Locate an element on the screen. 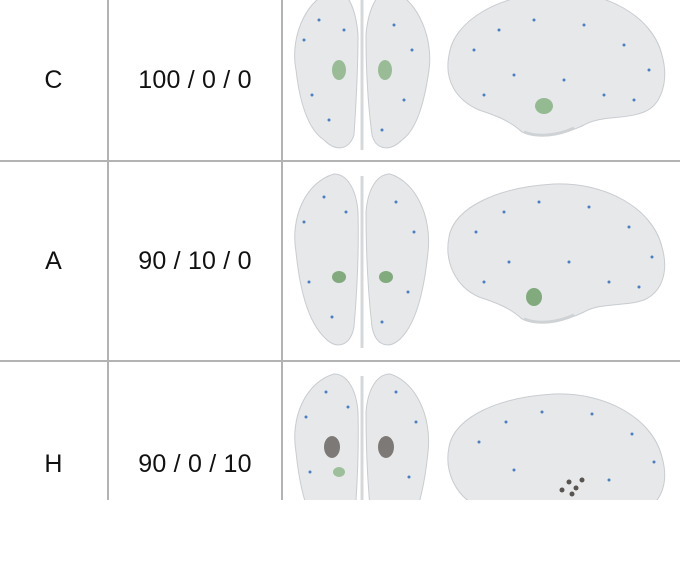  condition-label: C is located at coordinates (53, 79).